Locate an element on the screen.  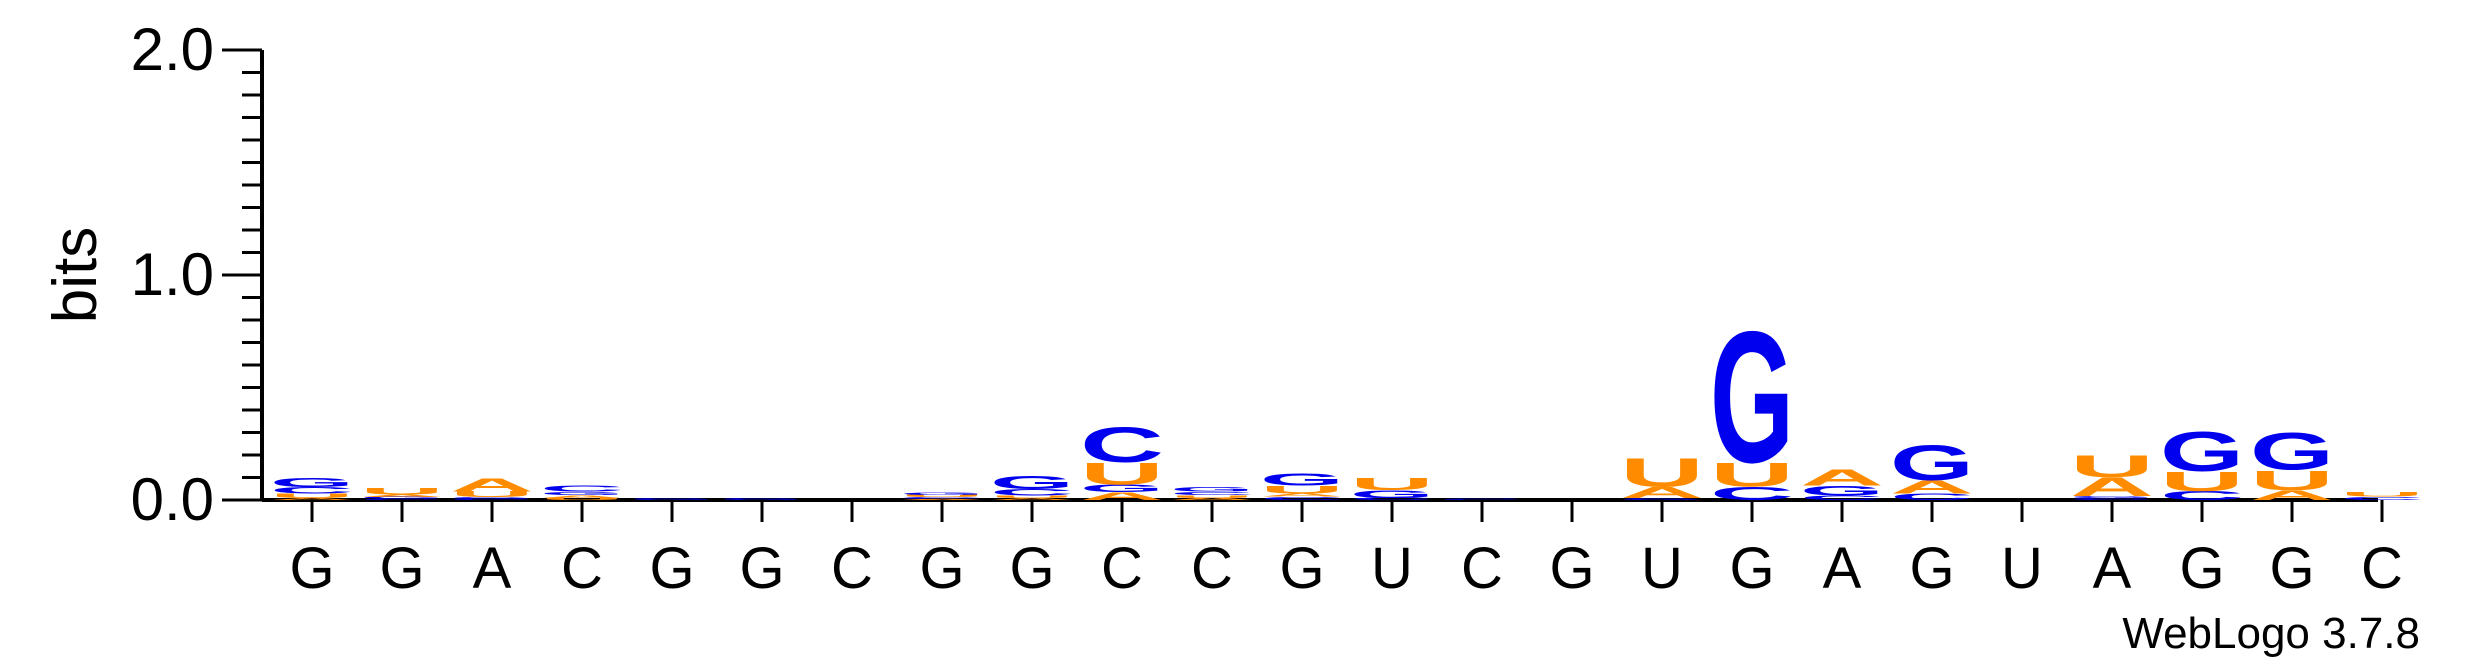
y-axis-label: bits is located at coordinates (75, 275).